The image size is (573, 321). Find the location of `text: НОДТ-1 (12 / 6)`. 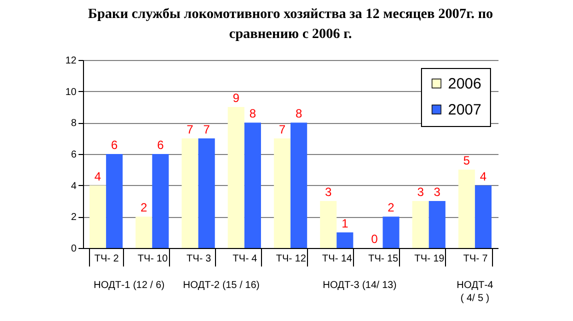

text: НОДТ-1 (12 / 6) is located at coordinates (129, 285).